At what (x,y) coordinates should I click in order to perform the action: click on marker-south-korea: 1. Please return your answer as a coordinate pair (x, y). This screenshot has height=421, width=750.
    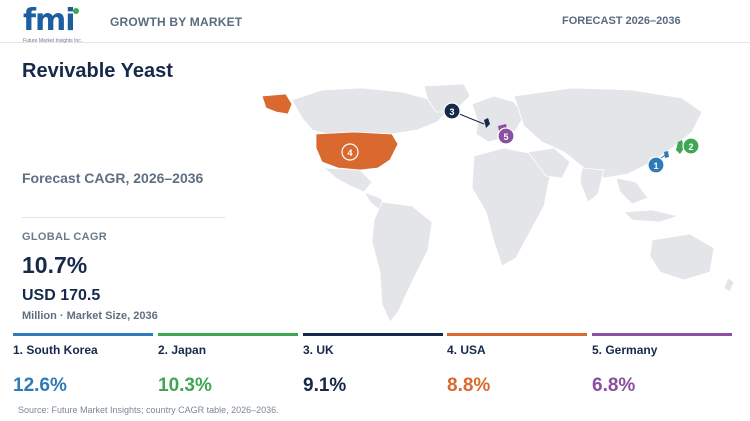
    Looking at the image, I should click on (656, 165).